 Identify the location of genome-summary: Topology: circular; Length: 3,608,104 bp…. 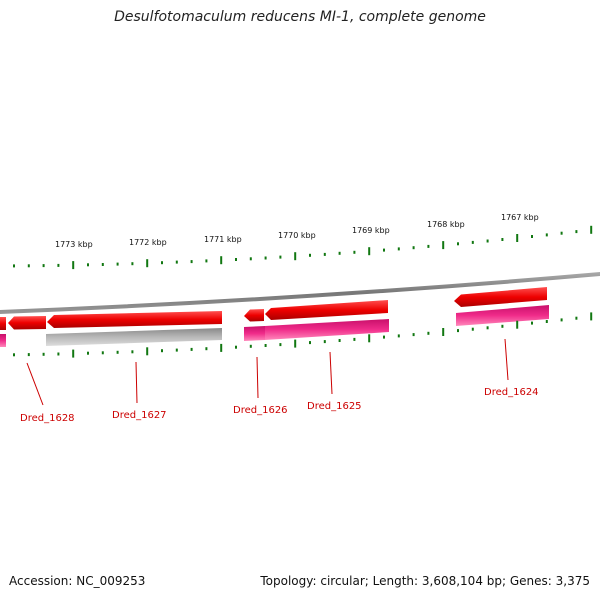
(425, 581).